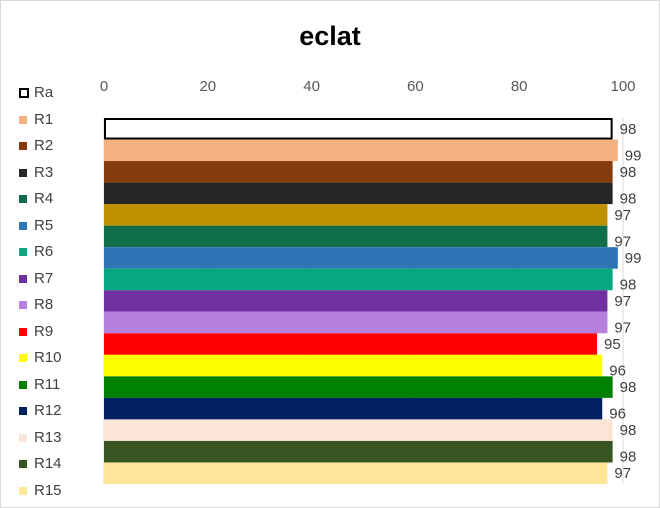 The width and height of the screenshot is (660, 508). I want to click on legend-label: R11, so click(47, 384).